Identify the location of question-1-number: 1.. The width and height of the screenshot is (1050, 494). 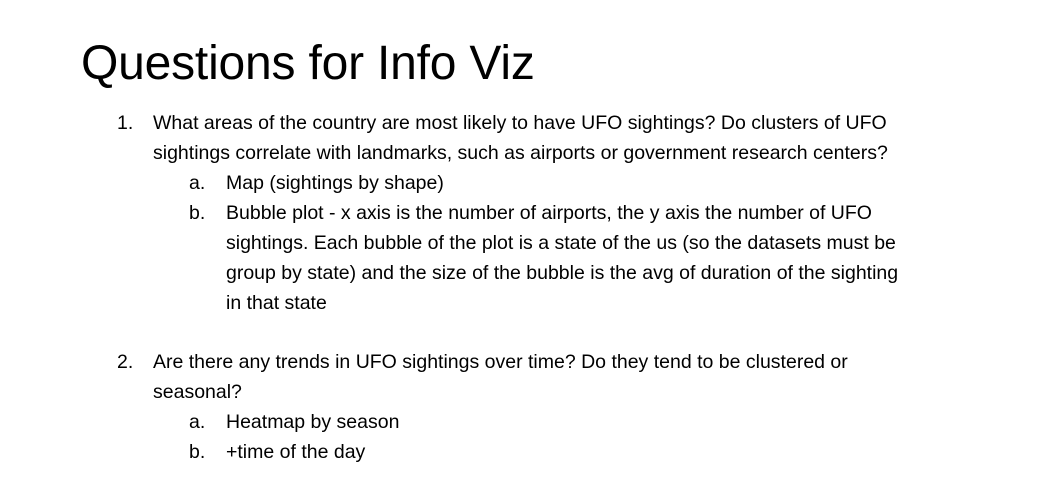
(125, 123).